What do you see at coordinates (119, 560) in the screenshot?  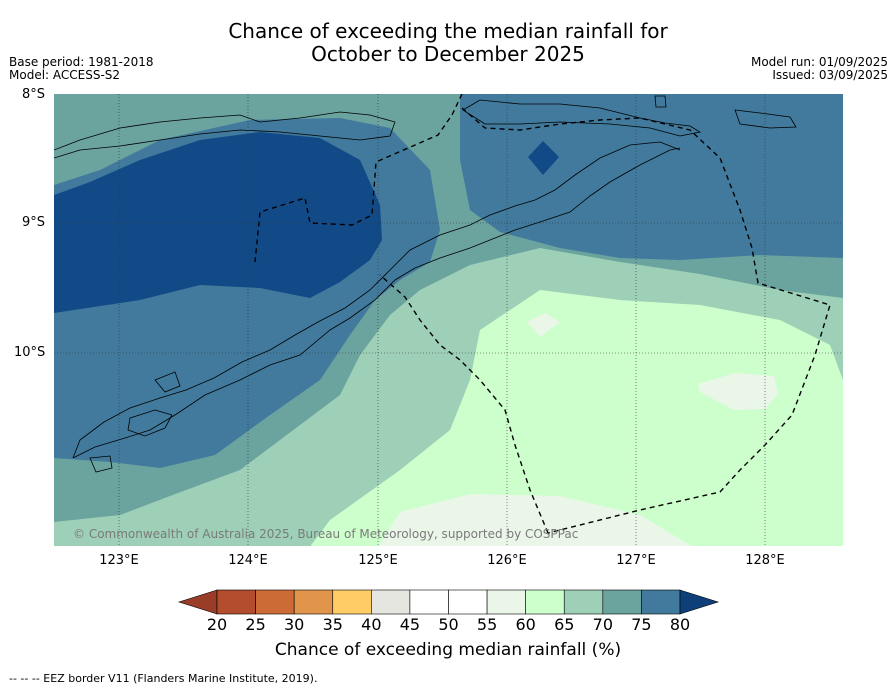 I see `lon-label-123e: 123°E` at bounding box center [119, 560].